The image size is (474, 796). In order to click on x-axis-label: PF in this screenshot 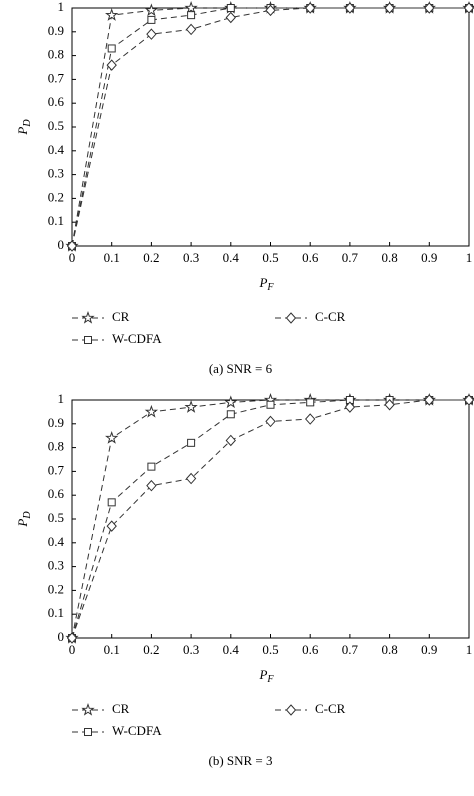, I will do `click(266, 676)`.